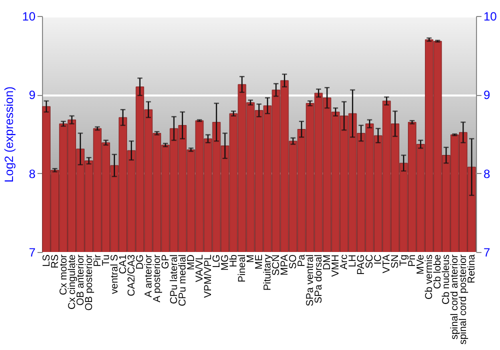 This screenshot has height=350, width=500. What do you see at coordinates (166, 261) in the screenshot?
I see `x-tick-label: GP` at bounding box center [166, 261].